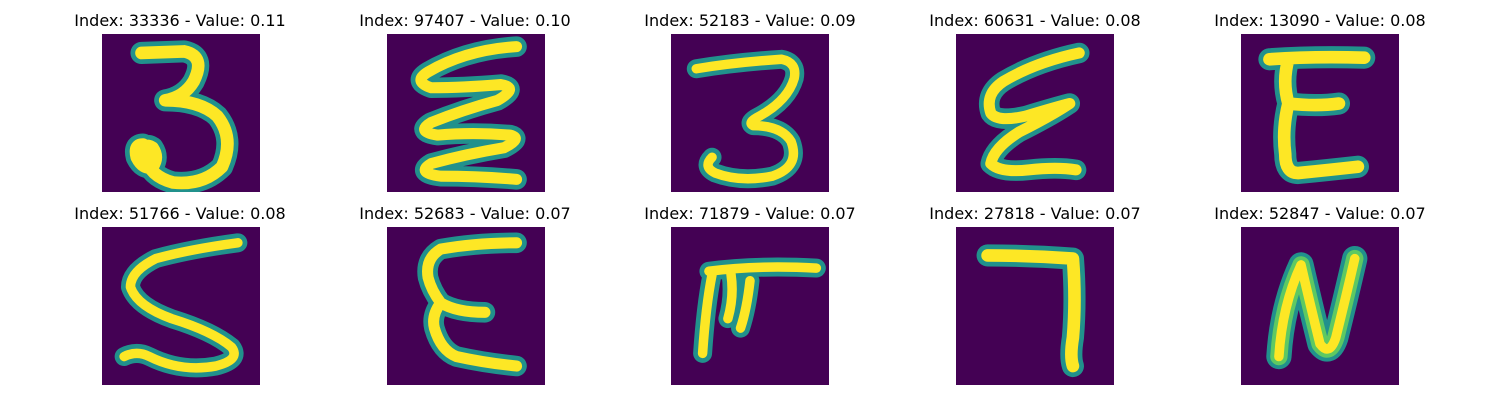  What do you see at coordinates (465, 20) in the screenshot?
I see `panel-title: Index: 97407 - Value: 0.10` at bounding box center [465, 20].